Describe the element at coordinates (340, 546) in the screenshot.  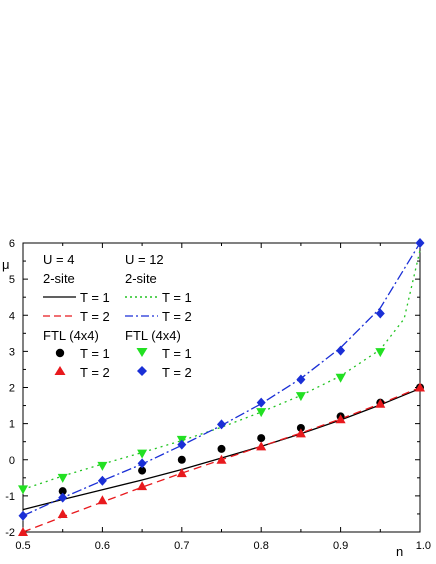
I see `x-tick-label: 0.9` at that location.